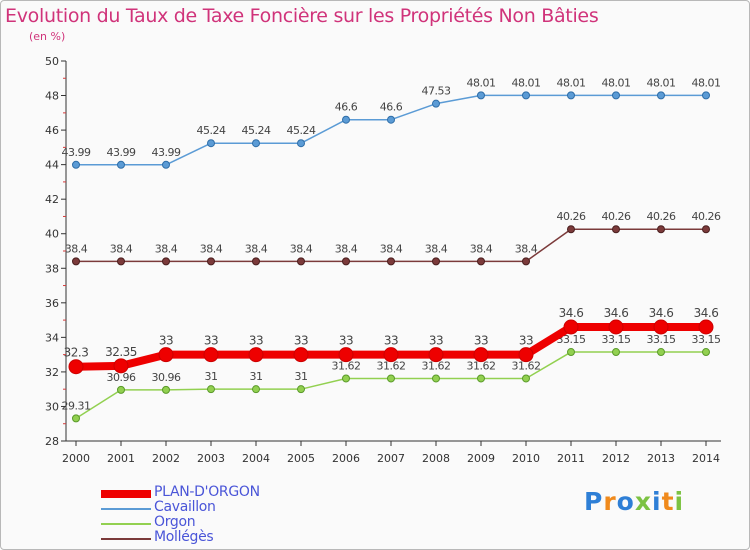  What do you see at coordinates (221, 522) in the screenshot?
I see `legend-item-orgon: Orgon` at bounding box center [221, 522].